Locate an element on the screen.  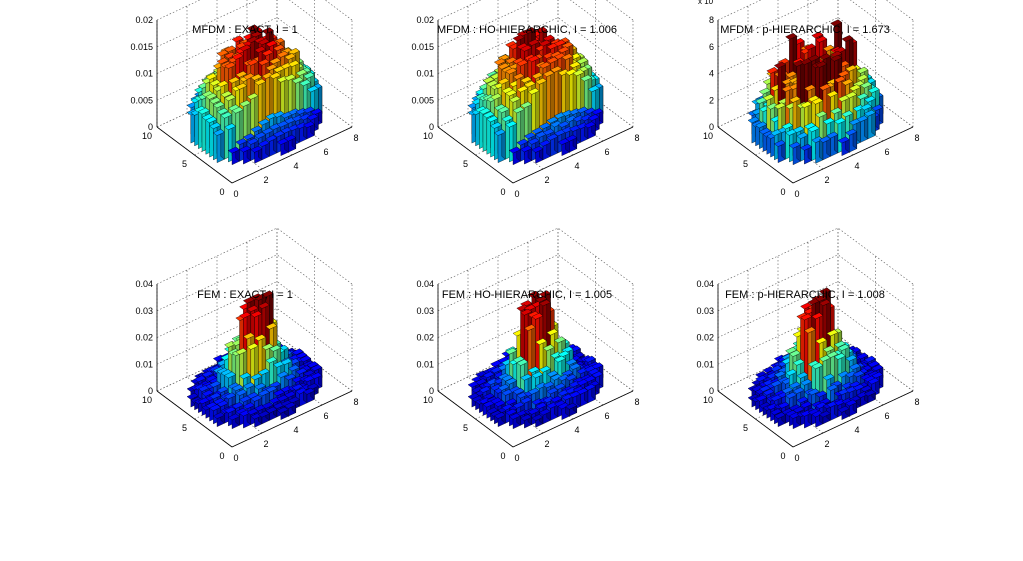
bar-side-face is located at coordinates (503, 144).